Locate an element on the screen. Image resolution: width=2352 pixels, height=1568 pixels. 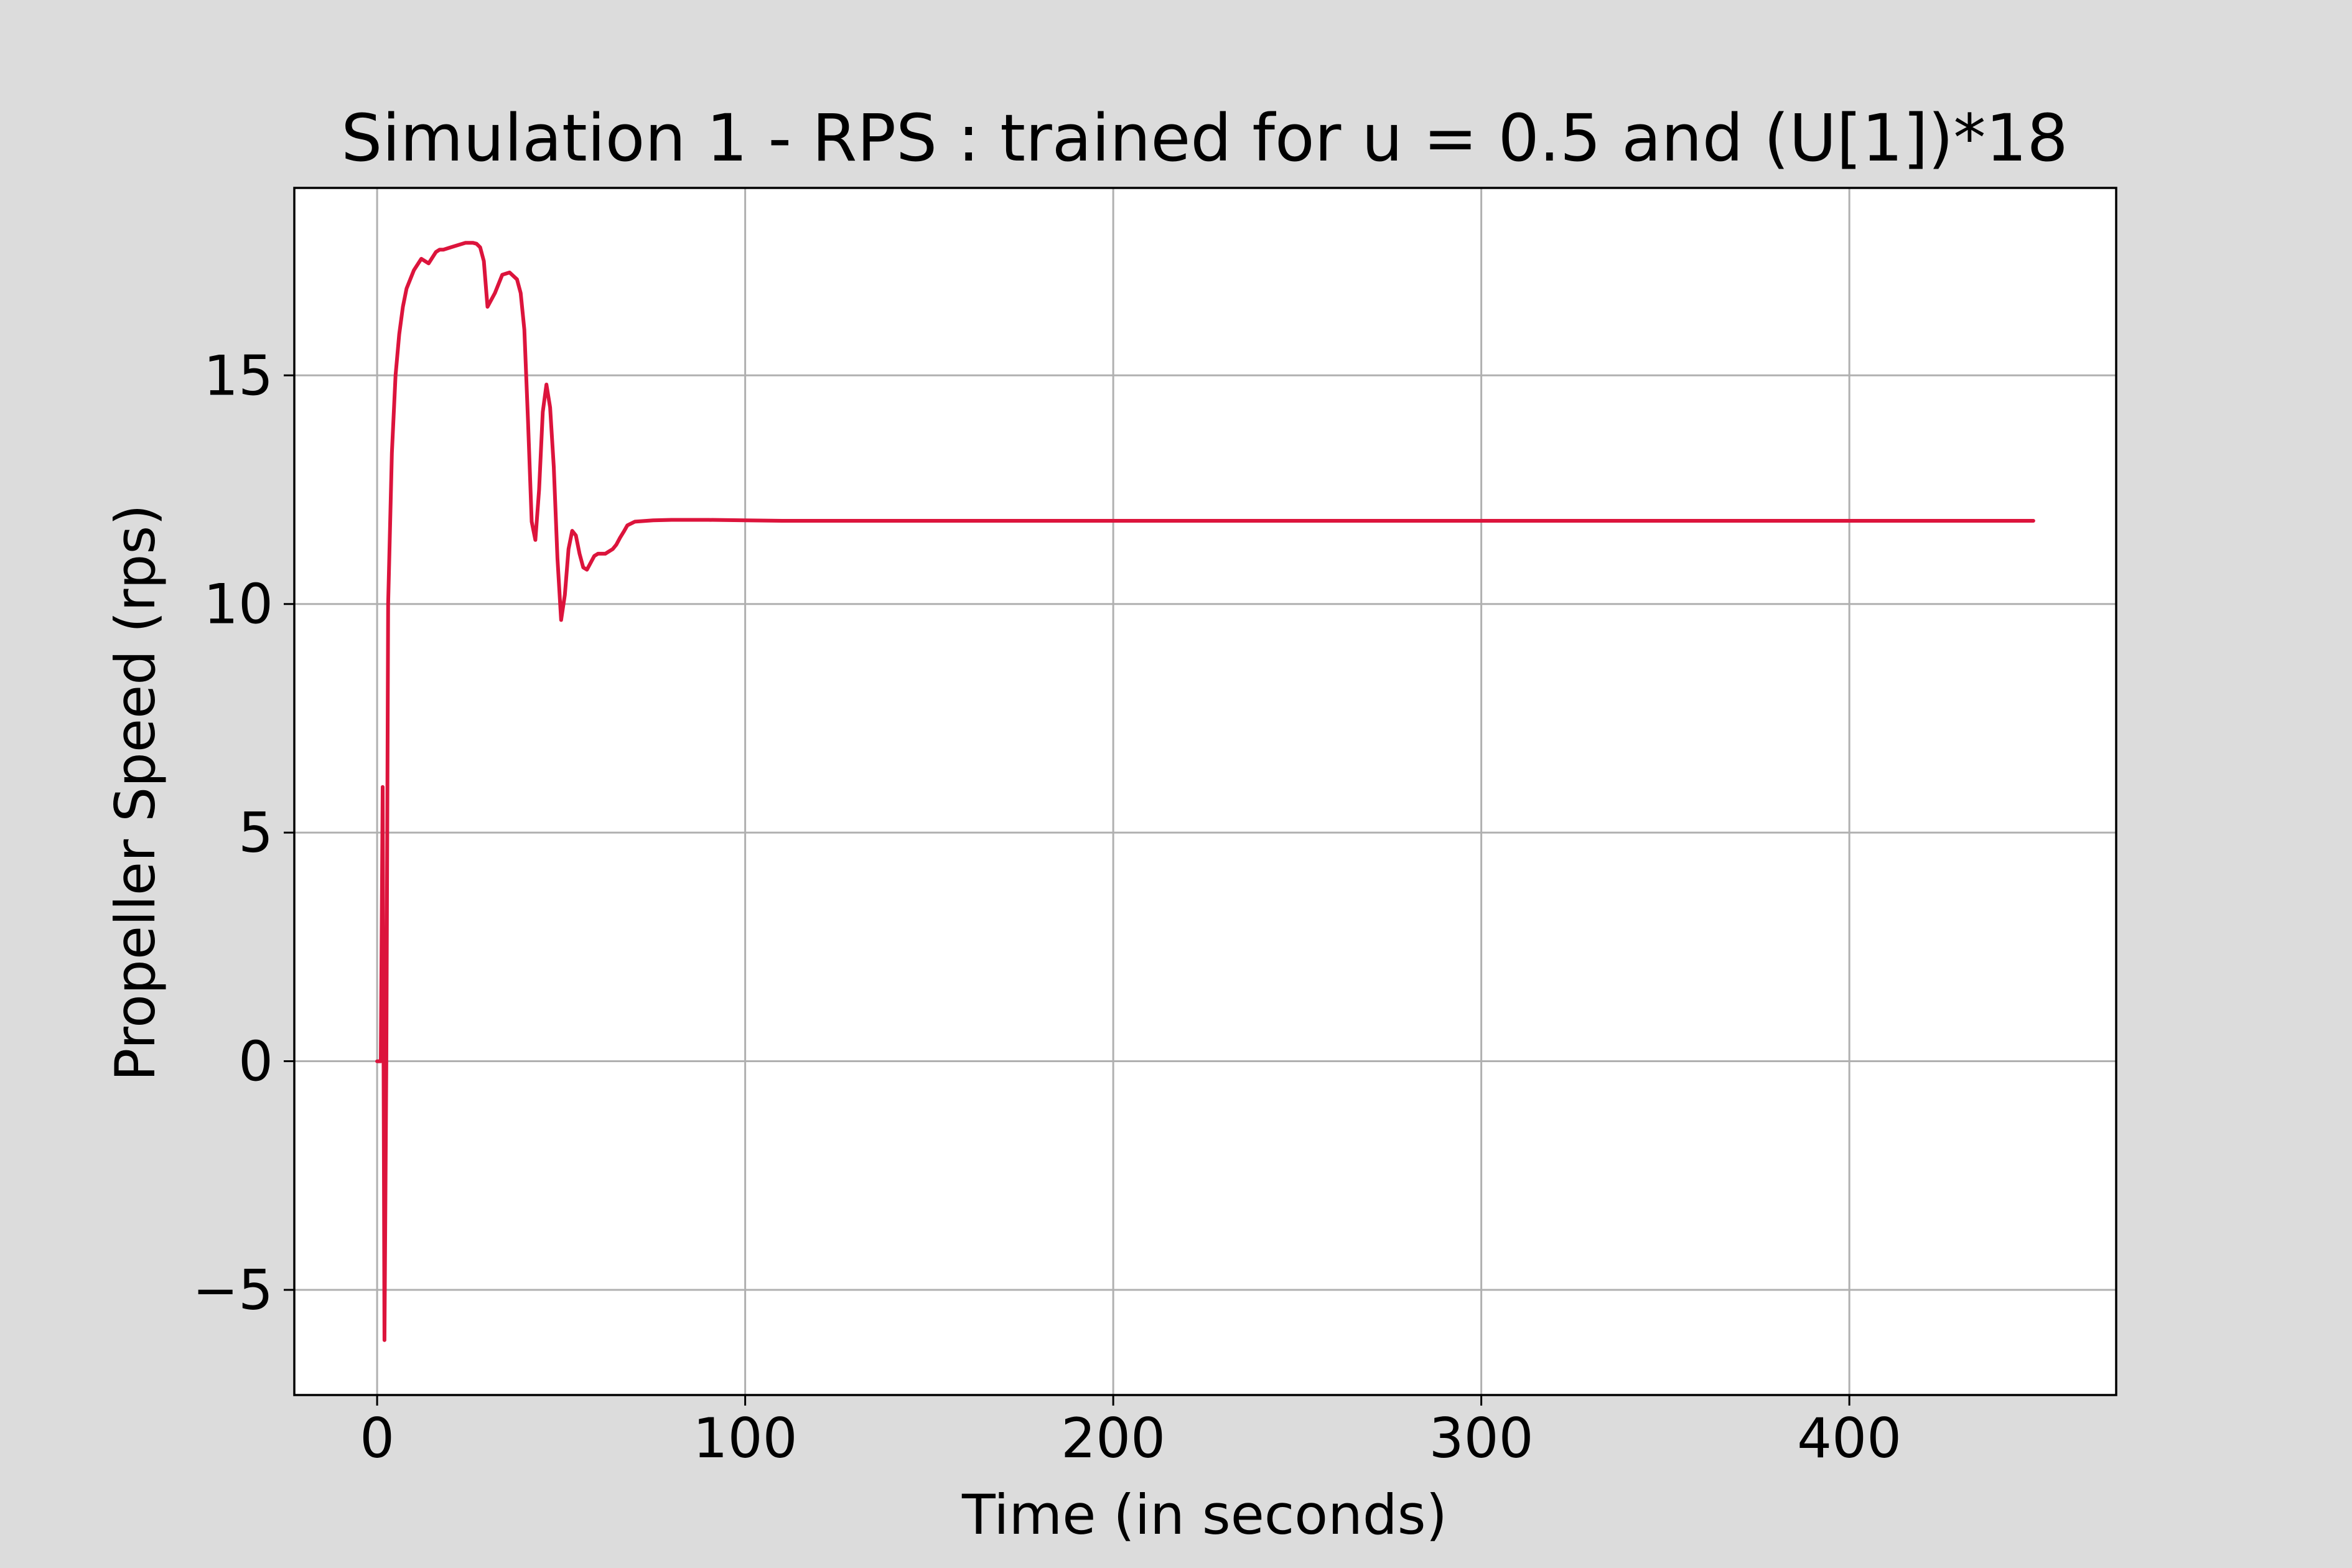
y-tick-label: −5 is located at coordinates (232, 1290).